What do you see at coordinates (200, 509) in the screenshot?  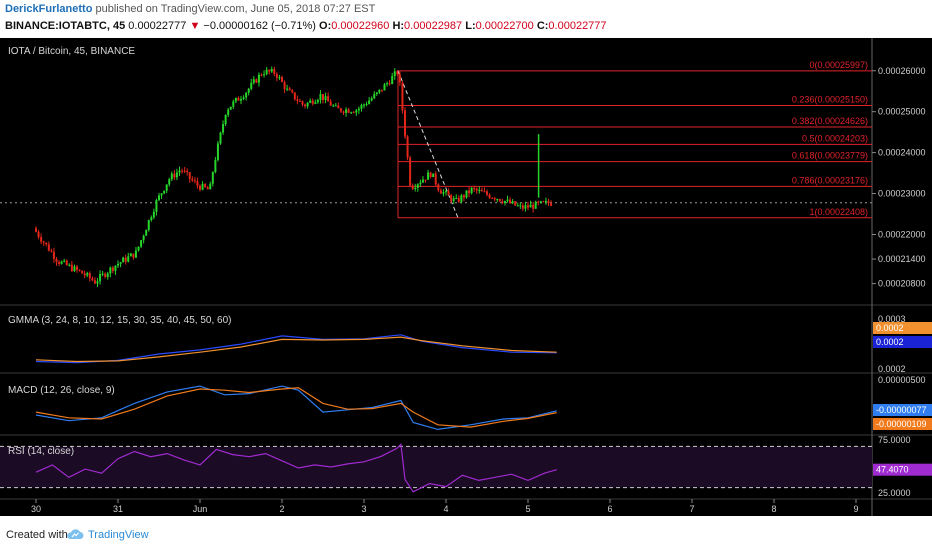 I see `time-tick-label: Jun` at bounding box center [200, 509].